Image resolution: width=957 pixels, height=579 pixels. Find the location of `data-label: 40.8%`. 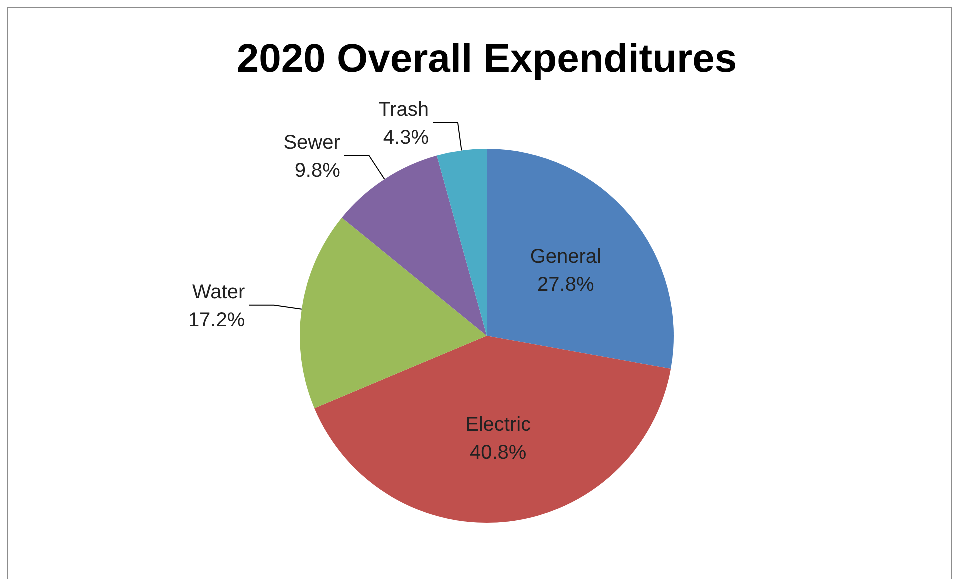

data-label: 40.8% is located at coordinates (498, 453).